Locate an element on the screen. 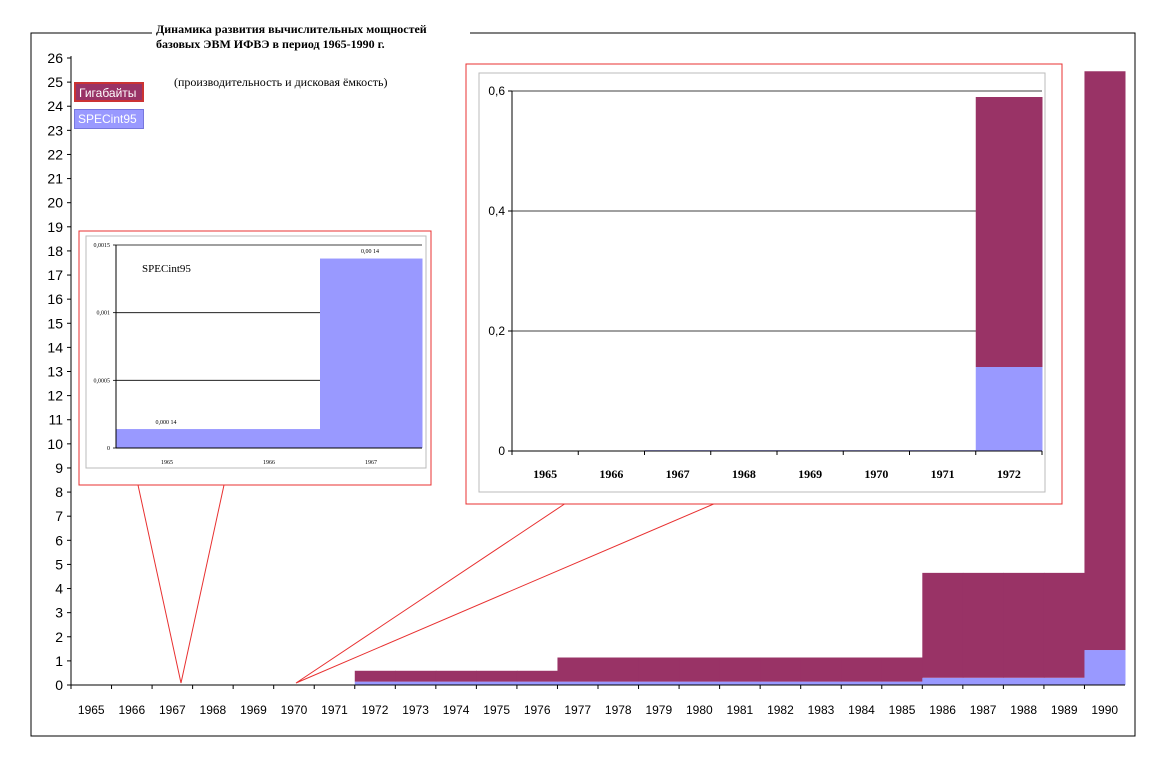 The width and height of the screenshot is (1154, 758). y-tick-label: 19 is located at coordinates (55, 227).